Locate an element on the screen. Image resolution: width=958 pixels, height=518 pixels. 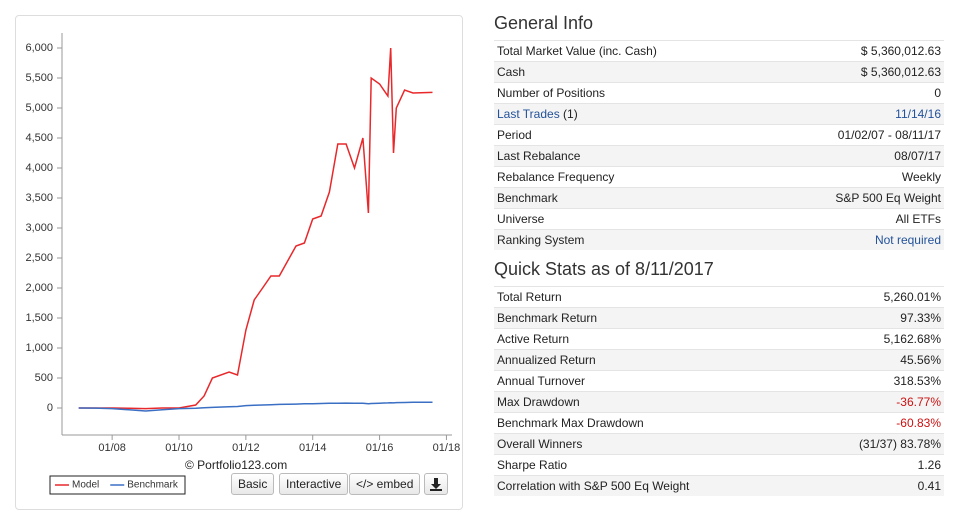
row-value: 1.26 is located at coordinates (929, 465).